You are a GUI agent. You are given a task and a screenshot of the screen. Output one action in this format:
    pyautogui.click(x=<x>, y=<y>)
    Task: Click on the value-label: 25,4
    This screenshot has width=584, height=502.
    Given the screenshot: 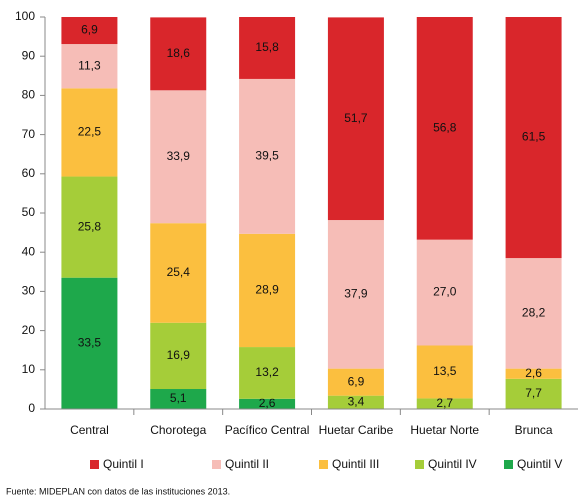 What is the action you would take?
    pyautogui.click(x=179, y=272)
    